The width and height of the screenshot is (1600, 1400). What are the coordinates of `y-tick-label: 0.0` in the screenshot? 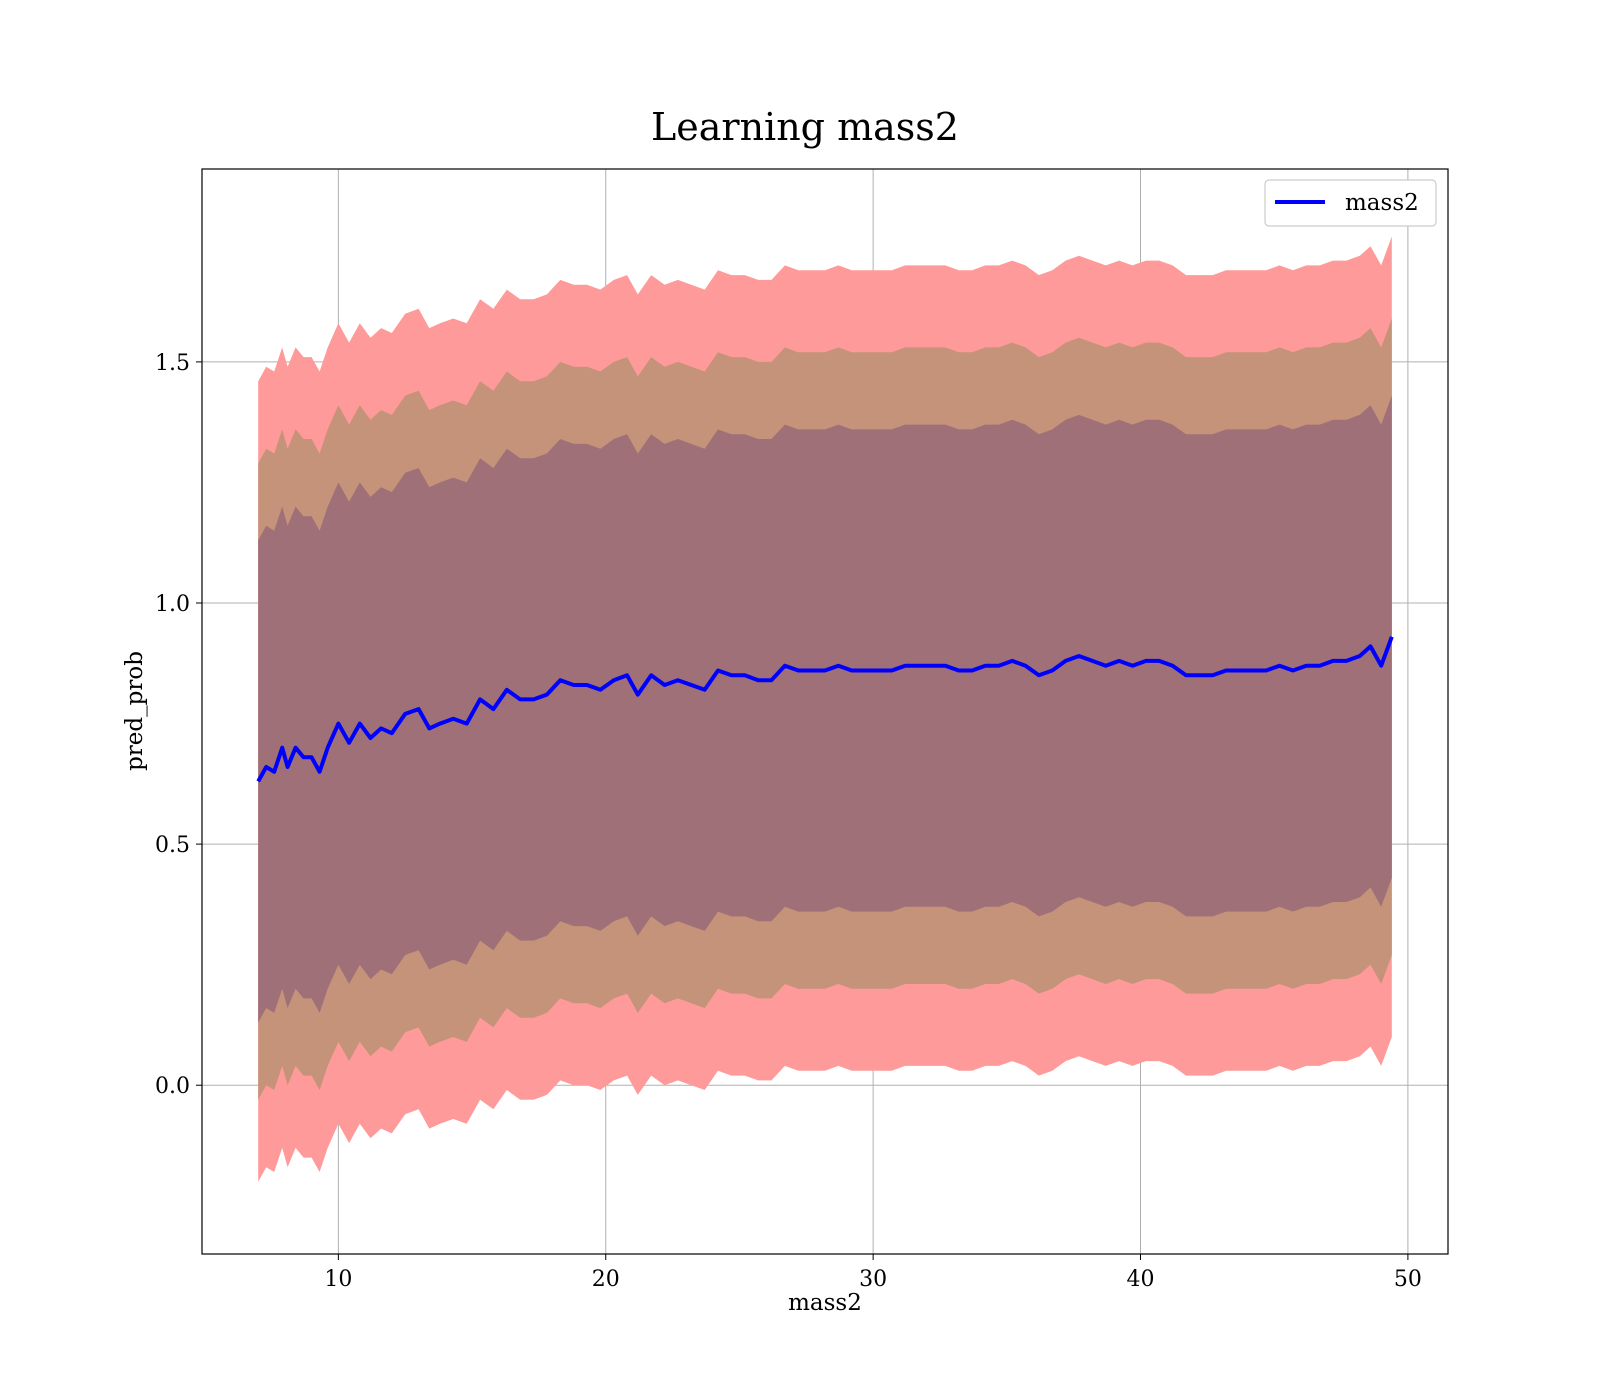 It's located at (172, 1086).